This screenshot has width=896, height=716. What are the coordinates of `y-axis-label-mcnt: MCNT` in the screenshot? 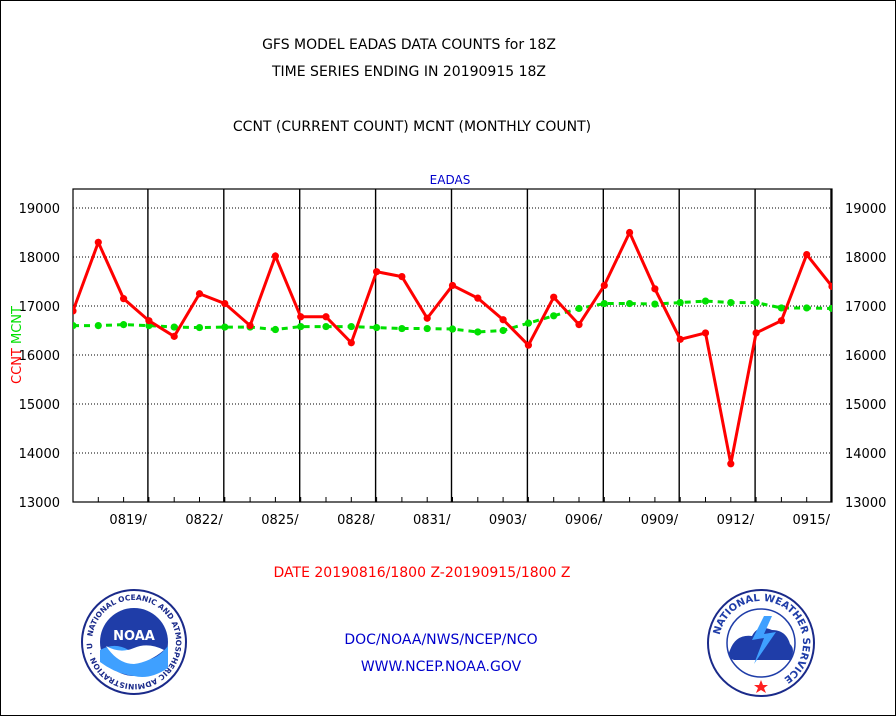 It's located at (17, 325).